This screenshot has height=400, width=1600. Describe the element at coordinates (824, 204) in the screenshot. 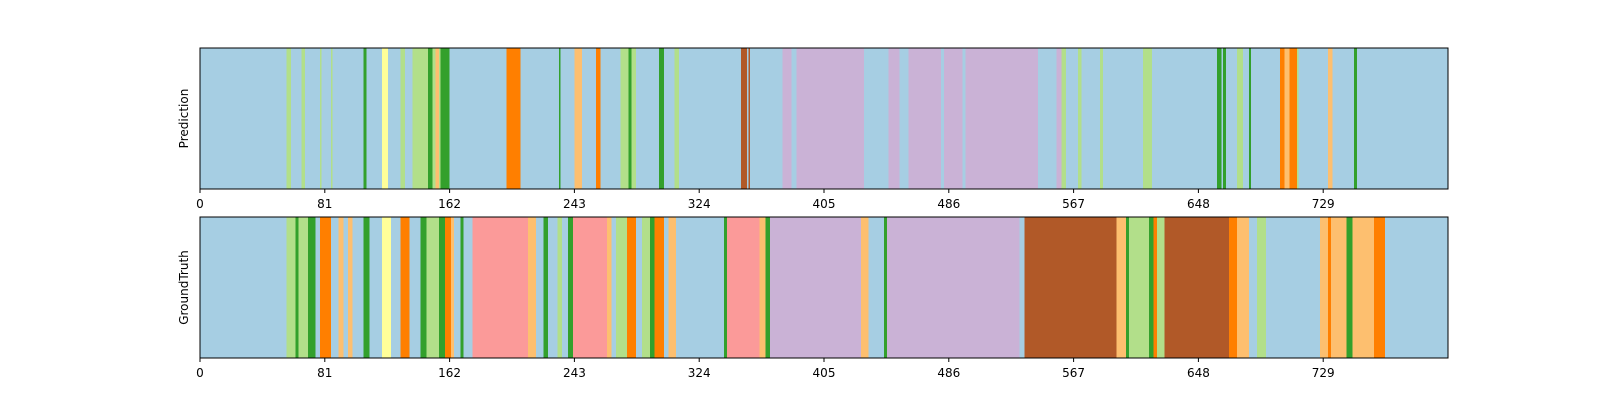

I see `x-tick-label: 405` at that location.